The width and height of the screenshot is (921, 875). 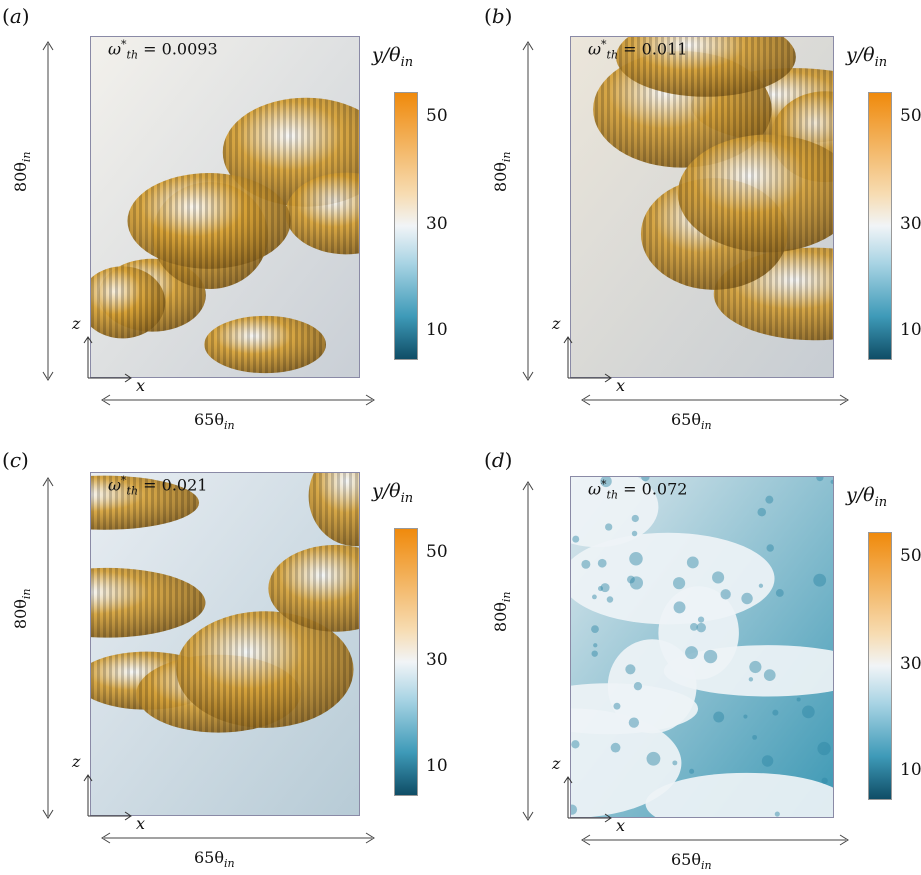 What do you see at coordinates (498, 460) in the screenshot?
I see `panel-label: (d)` at bounding box center [498, 460].